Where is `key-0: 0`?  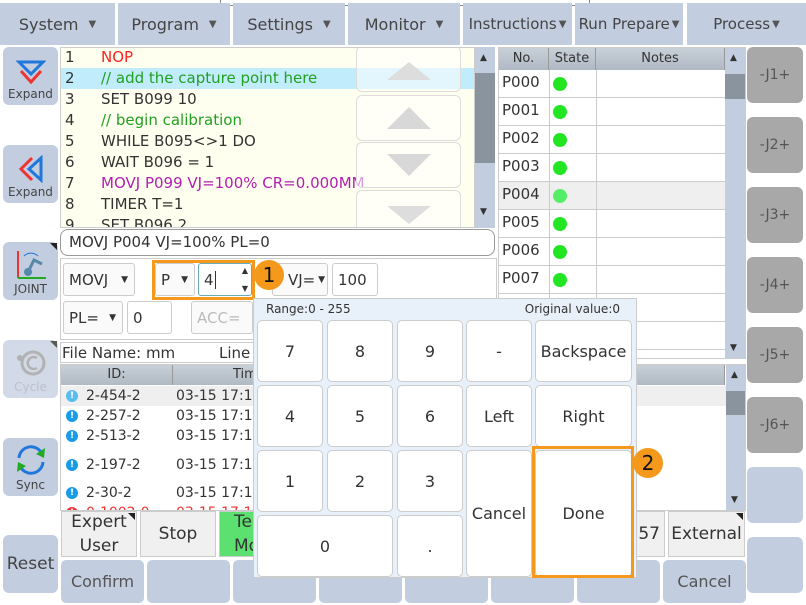
key-0: 0 is located at coordinates (325, 546).